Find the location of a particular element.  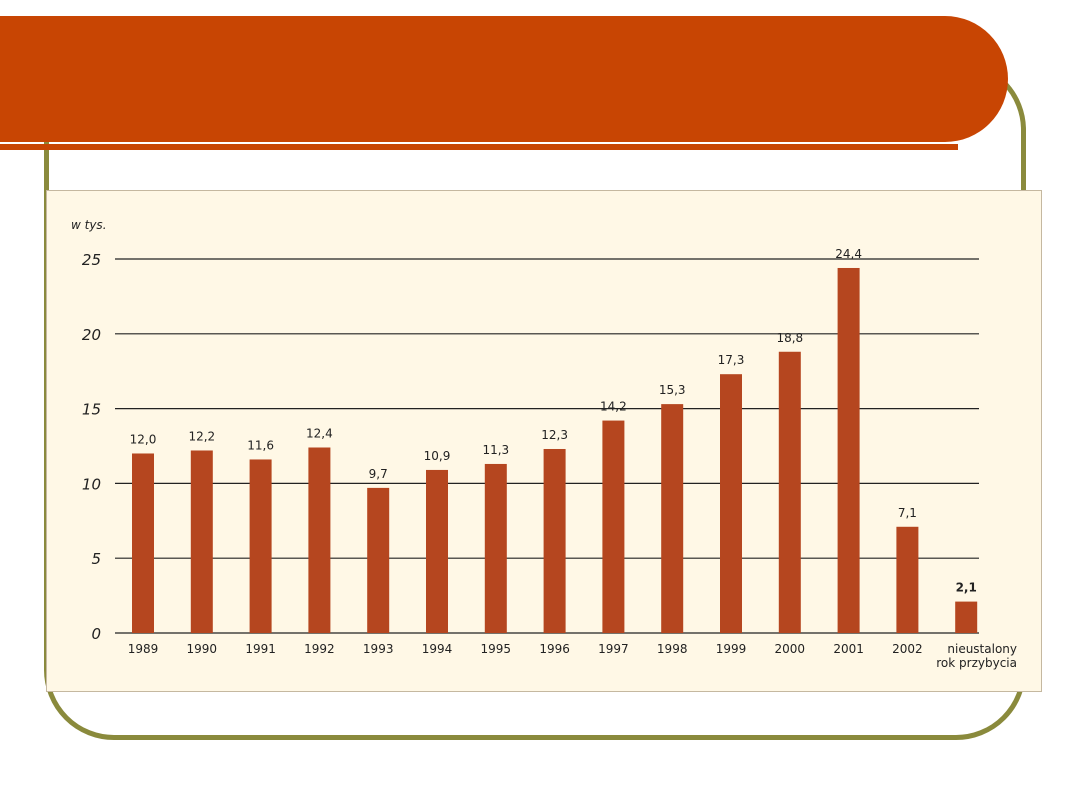

bar-value-label: 11,6 is located at coordinates (260, 445).